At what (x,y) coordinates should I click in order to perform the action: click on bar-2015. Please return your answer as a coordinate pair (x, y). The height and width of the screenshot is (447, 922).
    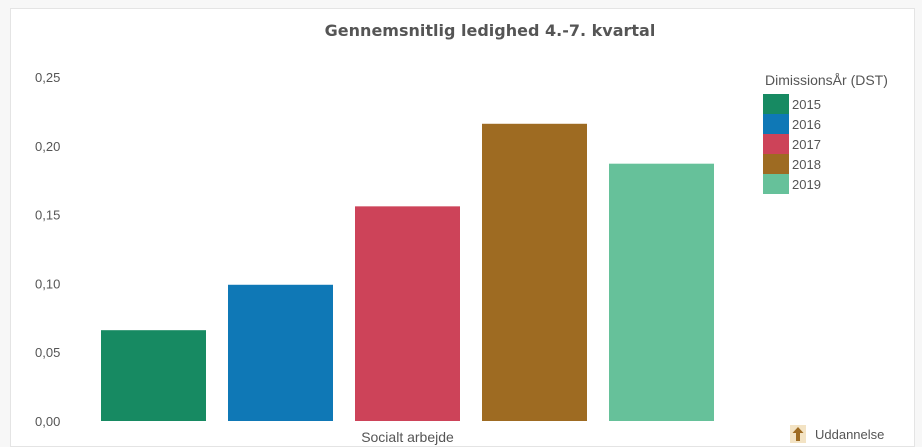
    Looking at the image, I should click on (153, 375).